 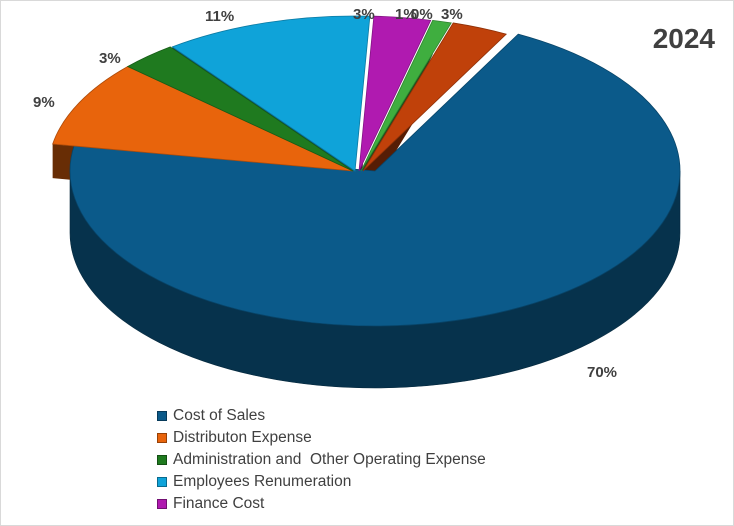 What do you see at coordinates (242, 437) in the screenshot?
I see `legend-label: Distributon Expense` at bounding box center [242, 437].